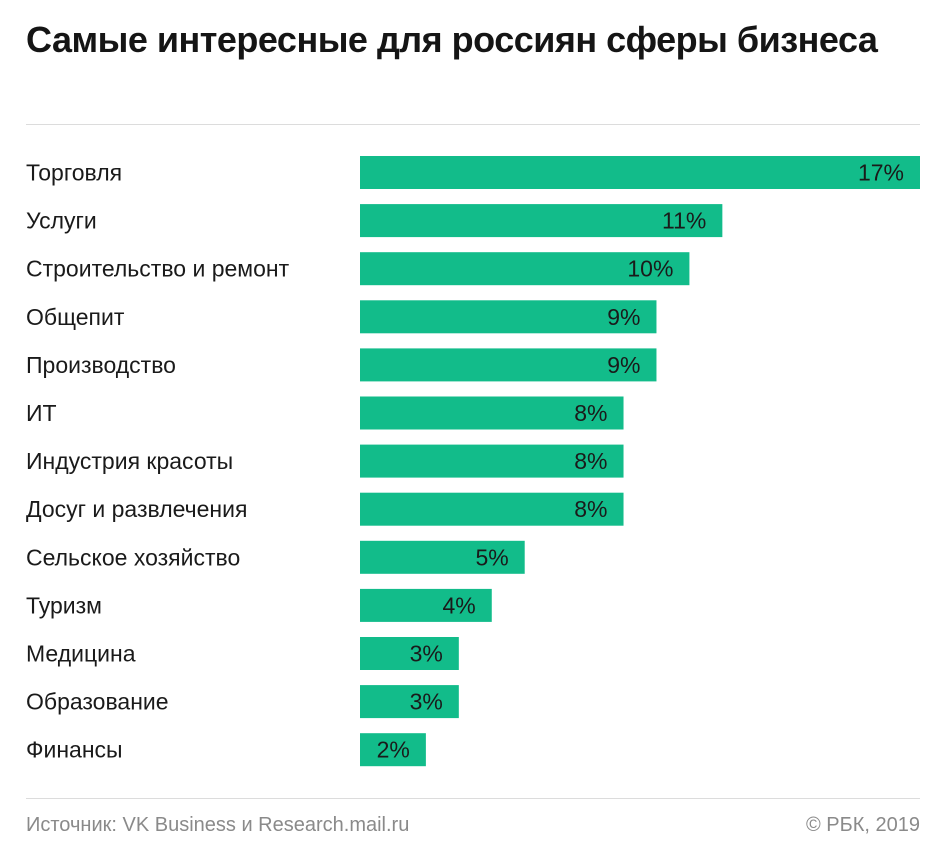 This screenshot has height=852, width=945. Describe the element at coordinates (862, 825) in the screenshot. I see `copyright-credit: © РБК, 2019` at that location.